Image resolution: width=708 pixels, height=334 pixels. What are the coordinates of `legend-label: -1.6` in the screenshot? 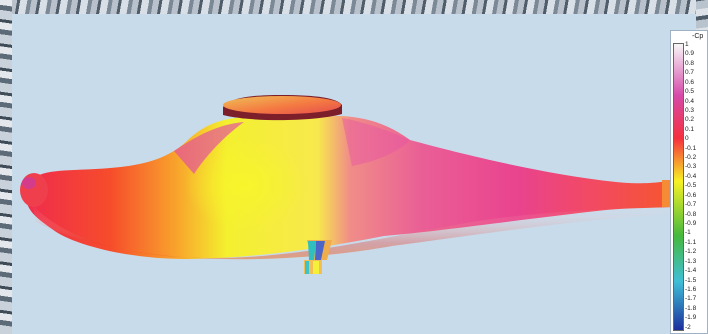 It's located at (691, 289).